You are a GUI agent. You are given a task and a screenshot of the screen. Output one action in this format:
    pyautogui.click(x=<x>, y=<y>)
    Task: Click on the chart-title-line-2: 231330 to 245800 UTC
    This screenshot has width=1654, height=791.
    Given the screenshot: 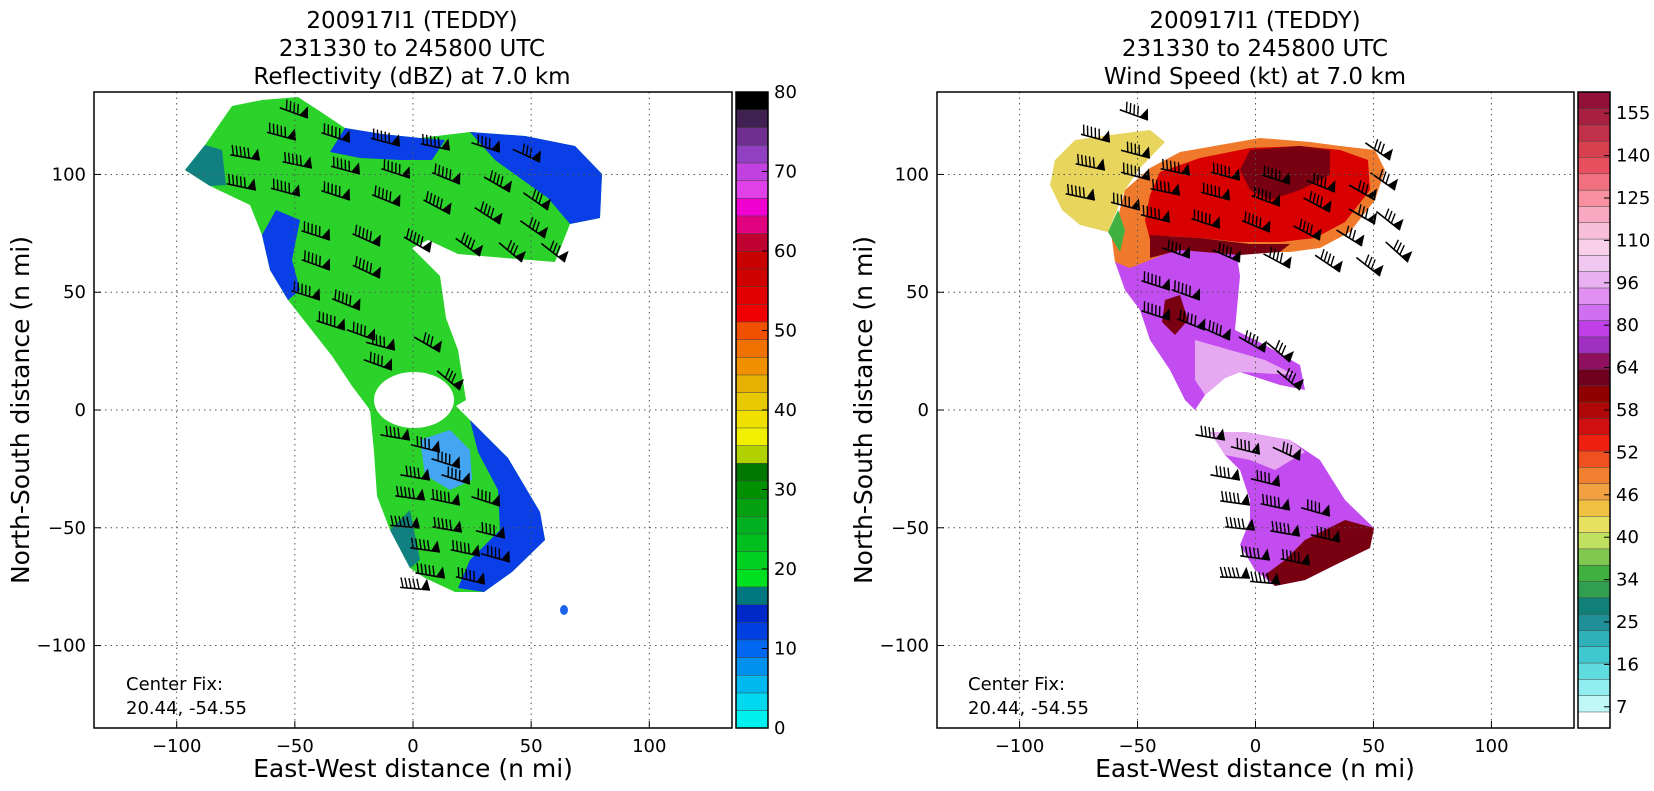 What is the action you would take?
    pyautogui.click(x=412, y=49)
    